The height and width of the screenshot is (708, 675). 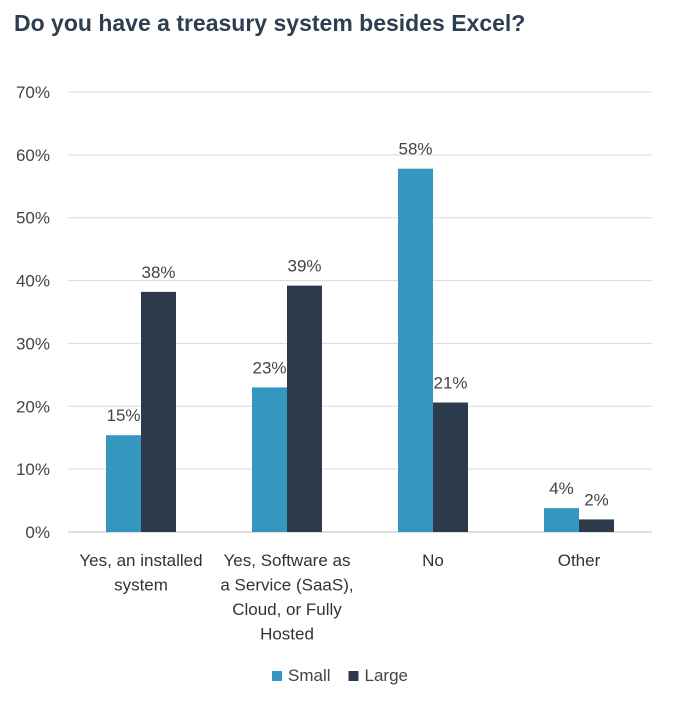 What do you see at coordinates (353, 676) in the screenshot?
I see `legend-swatch-large` at bounding box center [353, 676].